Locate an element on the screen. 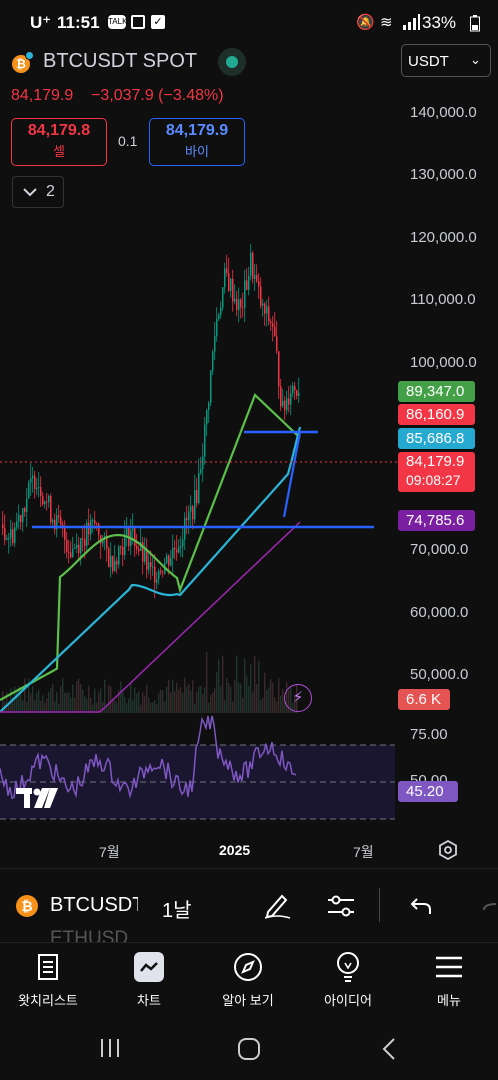 This screenshot has width=498, height=1080. buy-button: 84,179.9 바이 is located at coordinates (197, 142).